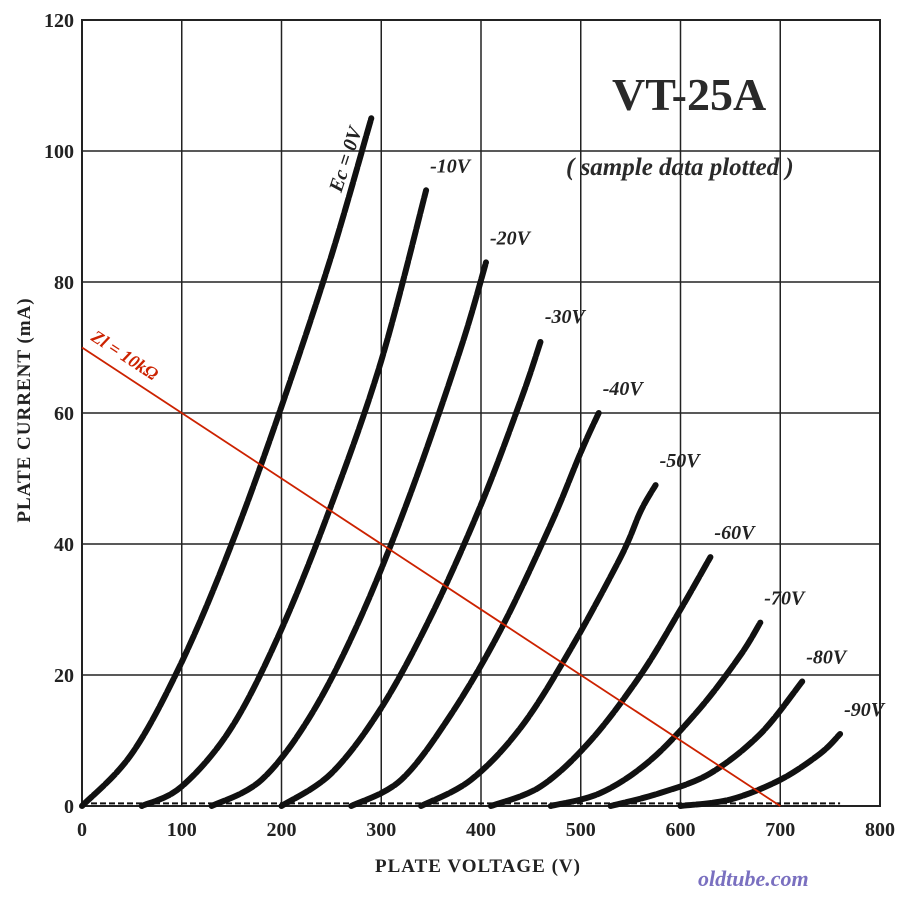 This screenshot has width=900, height=900. I want to click on x-tick-label: 0, so click(82, 830).